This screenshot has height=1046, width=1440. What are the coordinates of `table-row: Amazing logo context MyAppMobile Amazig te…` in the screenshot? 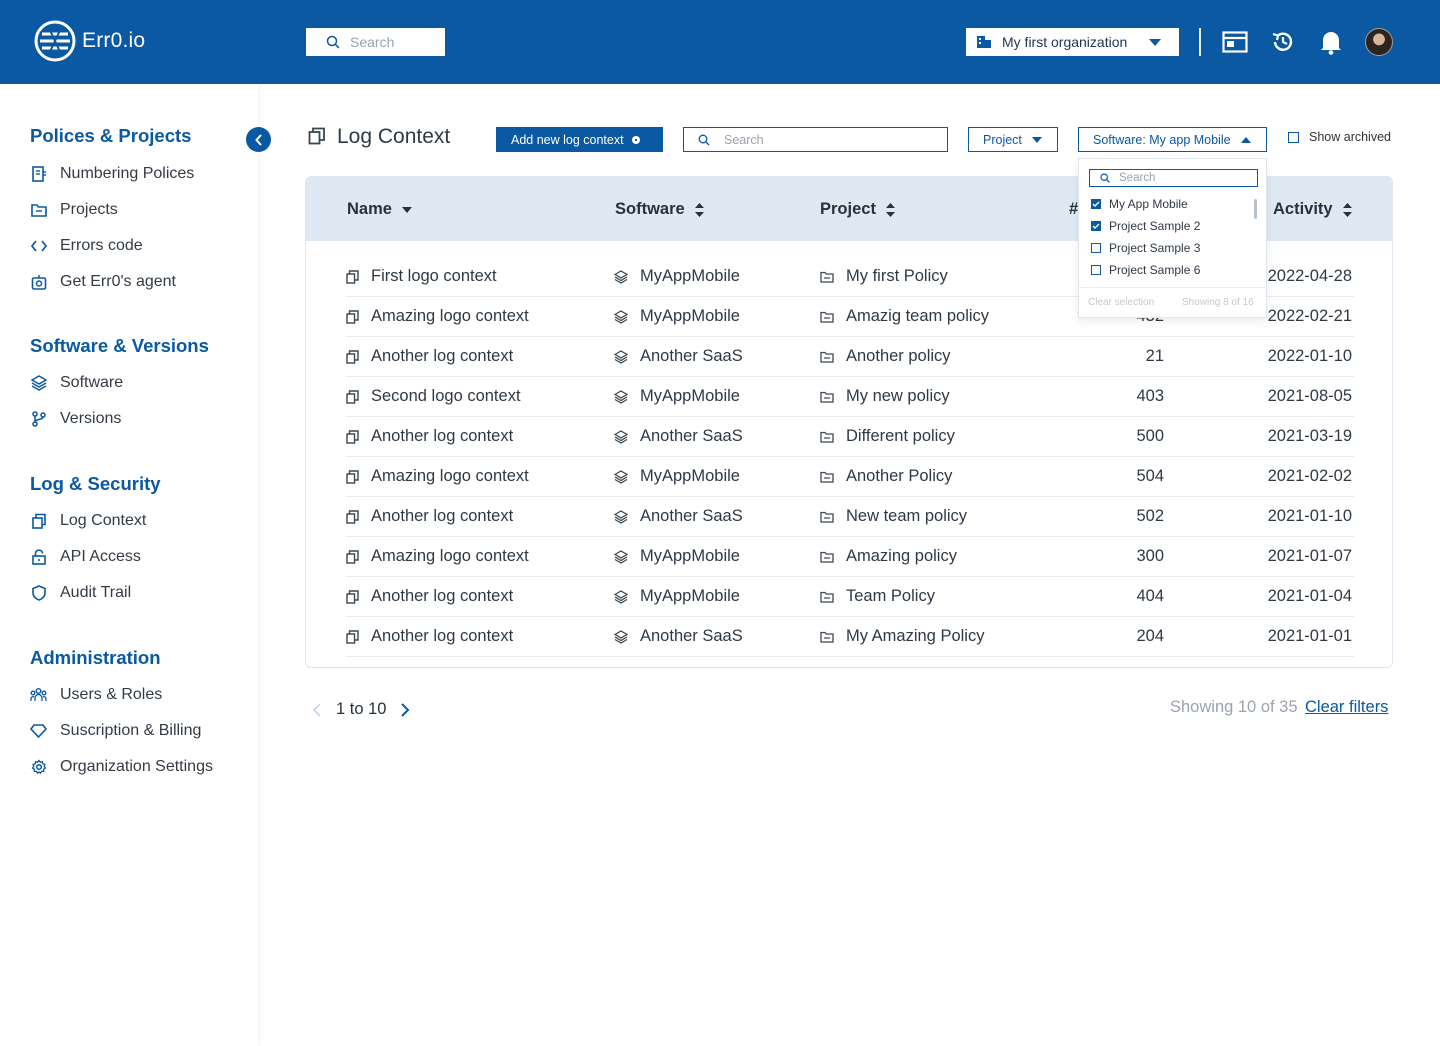 It's located at (850, 317).